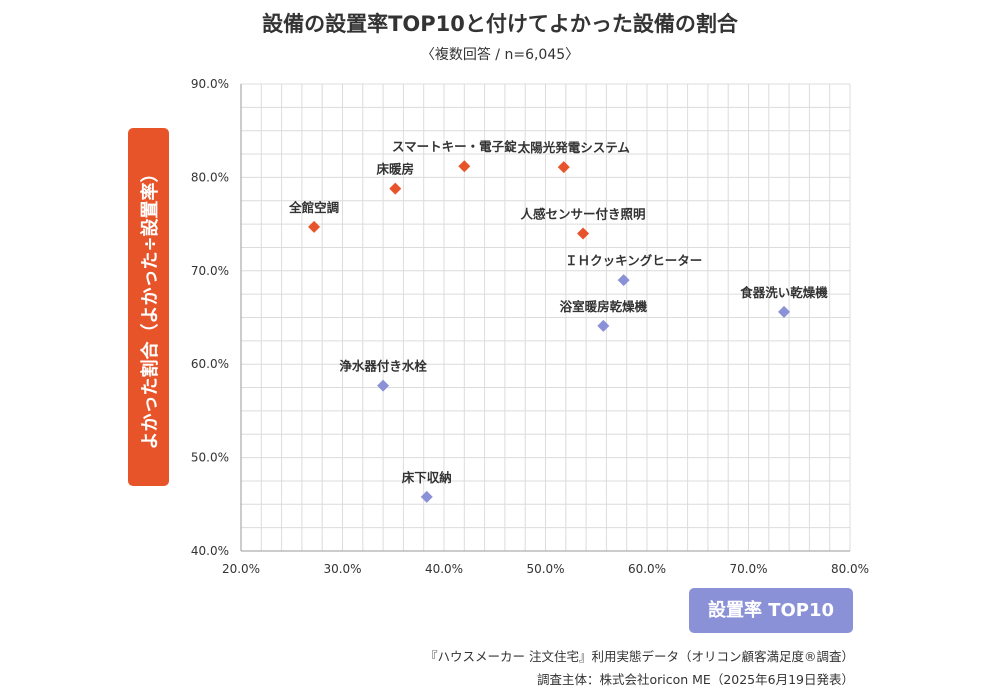 This screenshot has width=1000, height=698. What do you see at coordinates (647, 569) in the screenshot?
I see `x-tick-label: 60.0%` at bounding box center [647, 569].